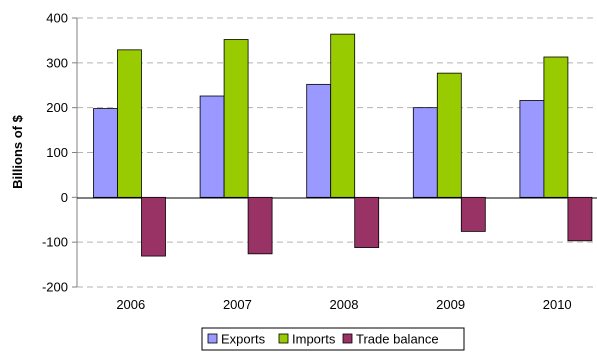  I want to click on bar-trade-balance-2010, so click(580, 219).